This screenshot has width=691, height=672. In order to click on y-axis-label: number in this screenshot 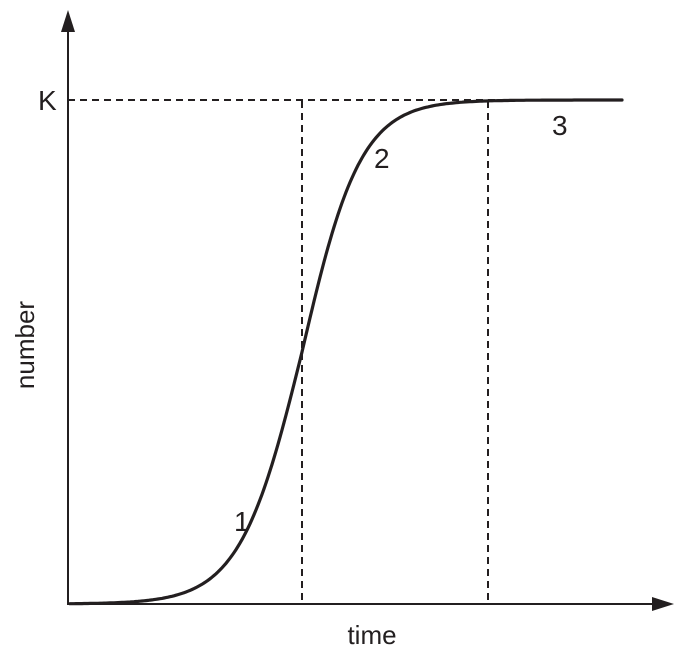, I will do `click(25, 345)`.